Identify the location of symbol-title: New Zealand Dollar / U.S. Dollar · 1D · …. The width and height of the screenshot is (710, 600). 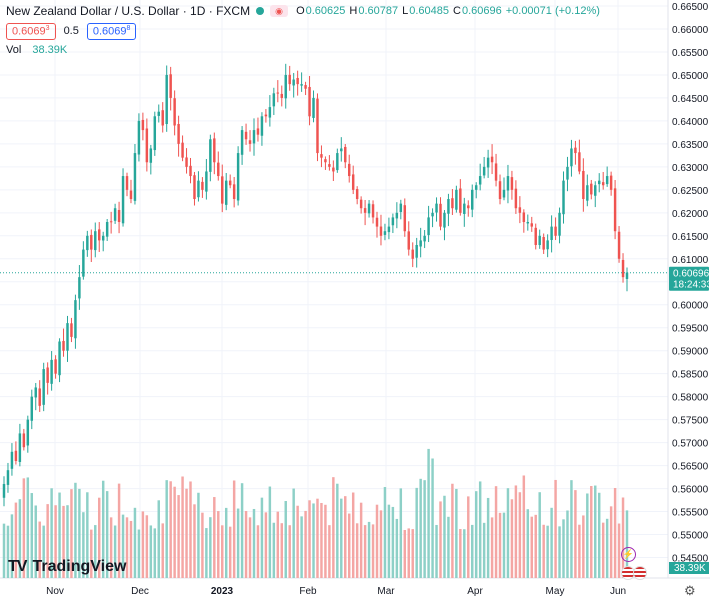
(128, 11).